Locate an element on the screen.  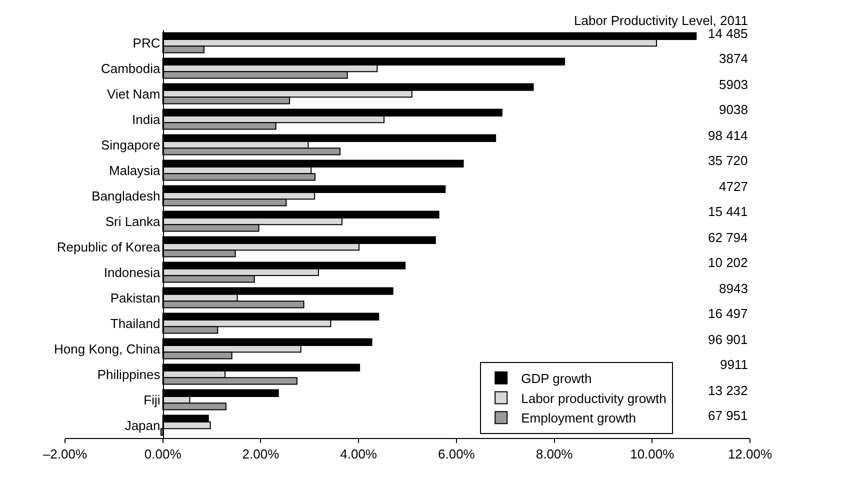
y-tick-label: Bangladesh is located at coordinates (126, 196).